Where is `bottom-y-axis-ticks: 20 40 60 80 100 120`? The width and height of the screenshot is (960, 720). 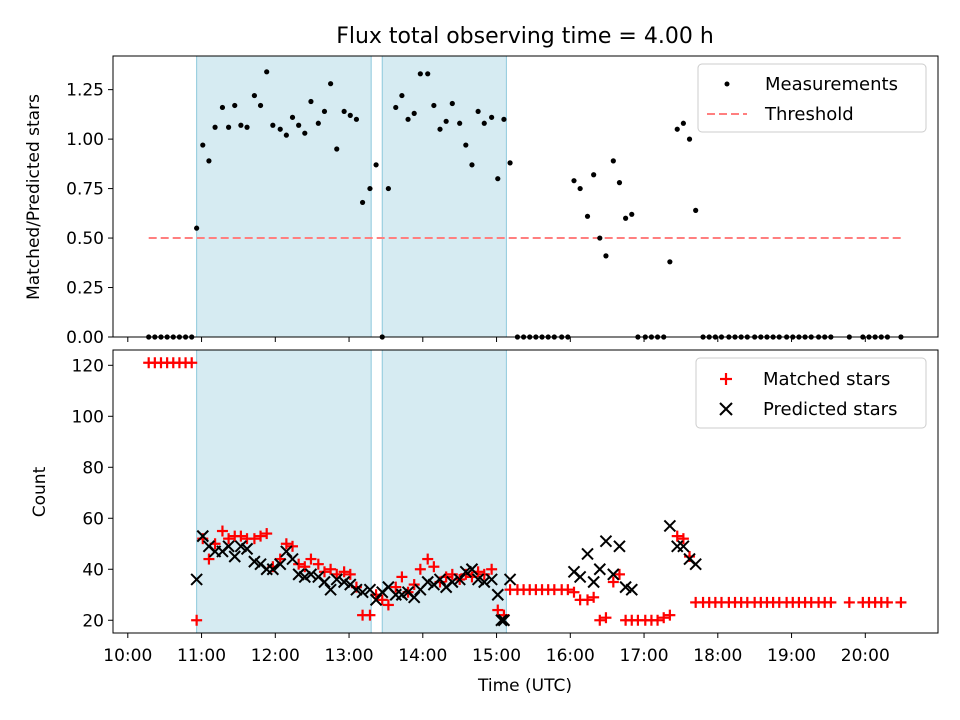 bottom-y-axis-ticks: 20 40 60 80 100 120 is located at coordinates (92, 493).